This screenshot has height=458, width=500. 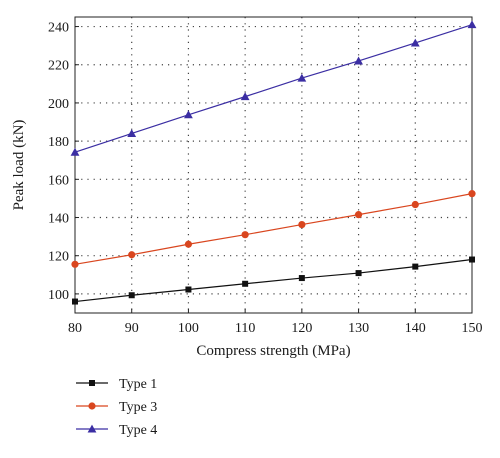 I want to click on y-tick-label: 200, so click(x=58, y=104).